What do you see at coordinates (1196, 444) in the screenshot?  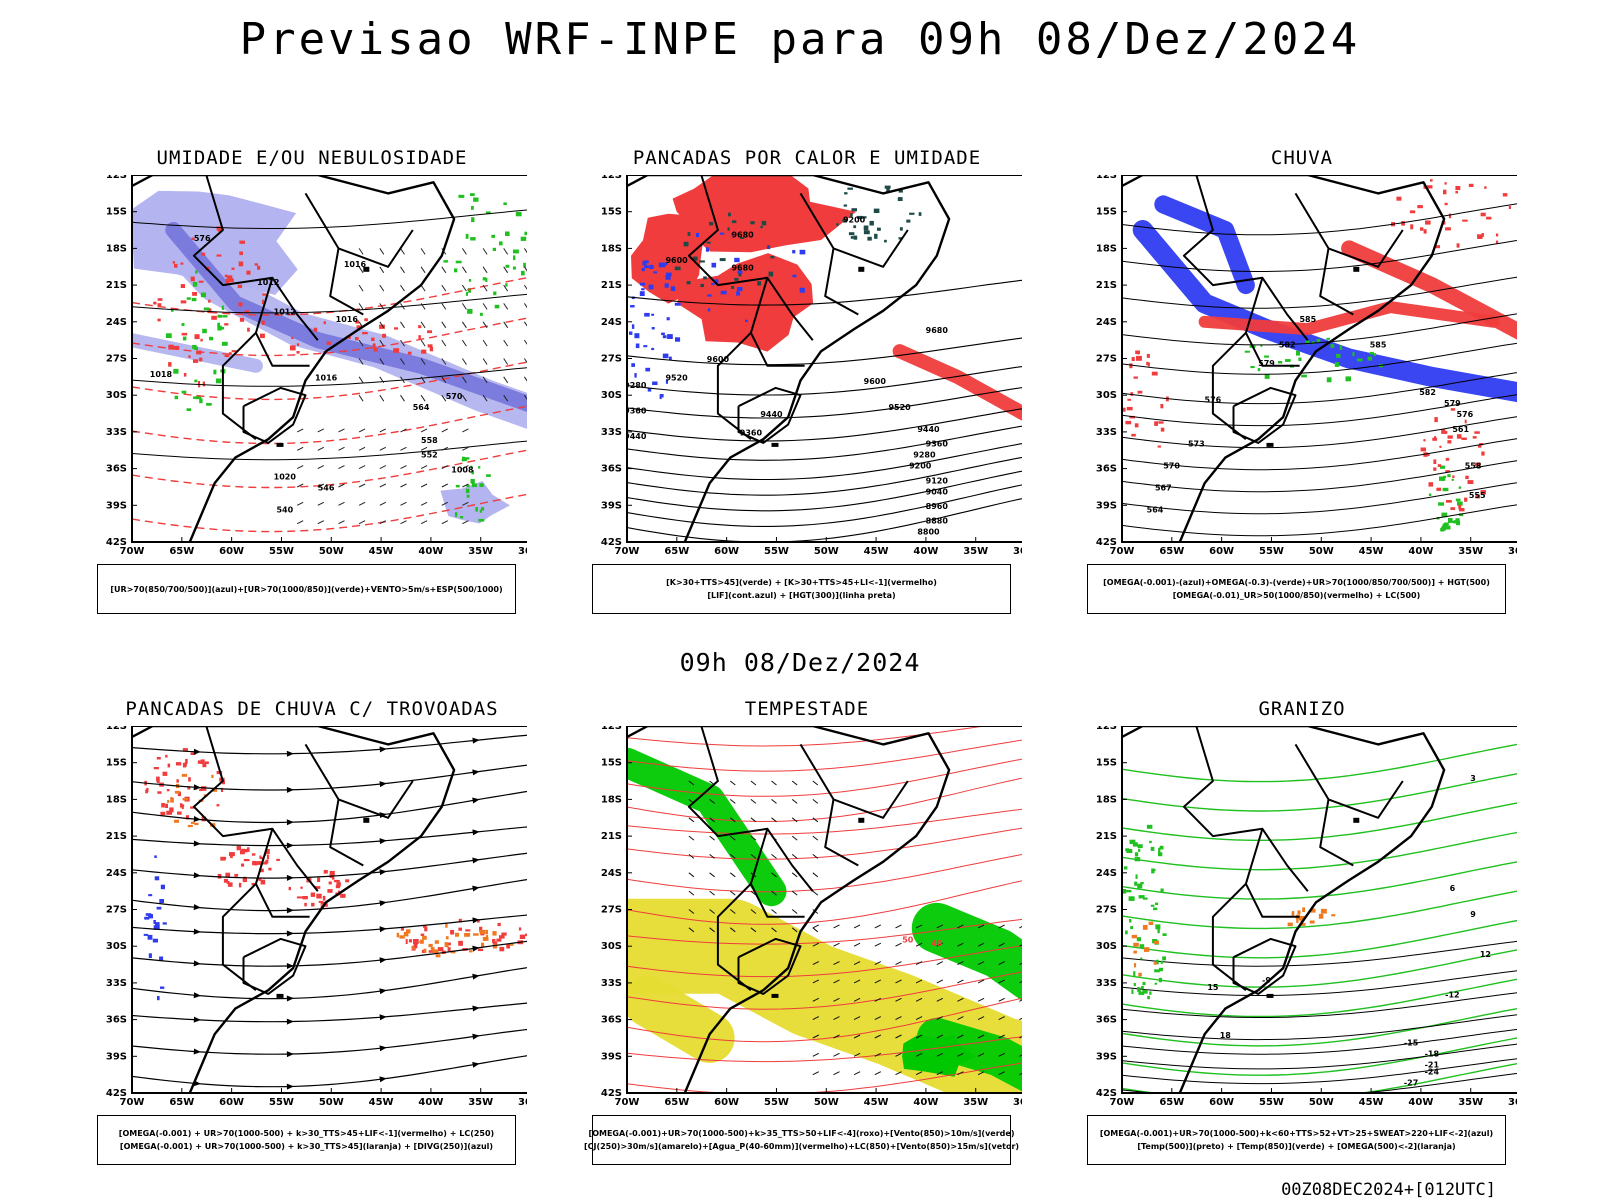 I see `contour-label: 573` at bounding box center [1196, 444].